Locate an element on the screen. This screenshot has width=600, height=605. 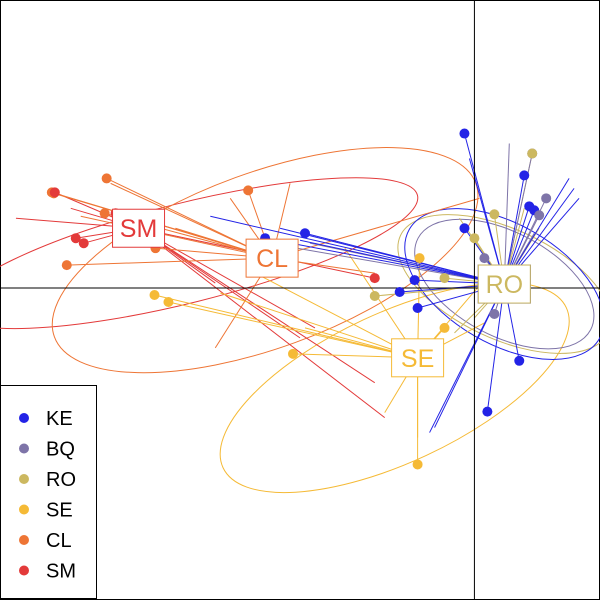
legend: KE BQ RO SE CL SM is located at coordinates (48, 492).